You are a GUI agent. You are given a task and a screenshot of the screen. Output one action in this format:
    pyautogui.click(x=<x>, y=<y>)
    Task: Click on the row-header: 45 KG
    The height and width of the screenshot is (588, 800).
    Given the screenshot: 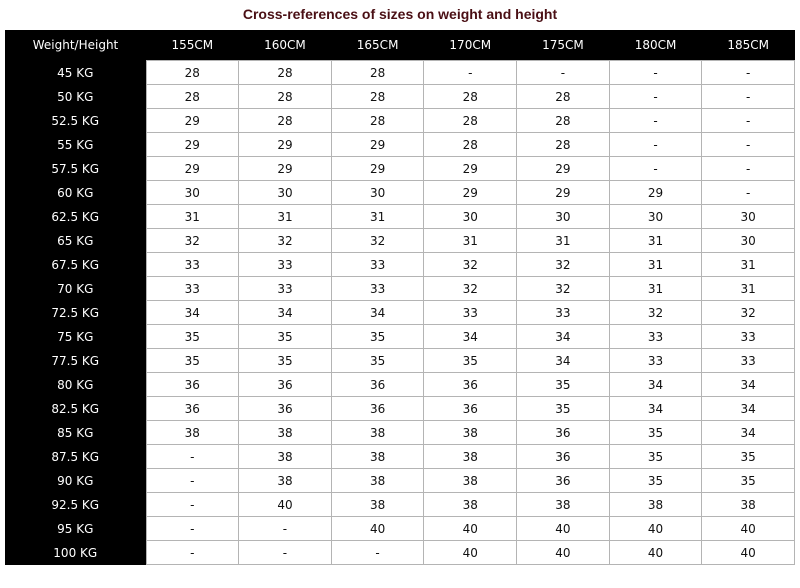 What is the action you would take?
    pyautogui.click(x=75, y=72)
    